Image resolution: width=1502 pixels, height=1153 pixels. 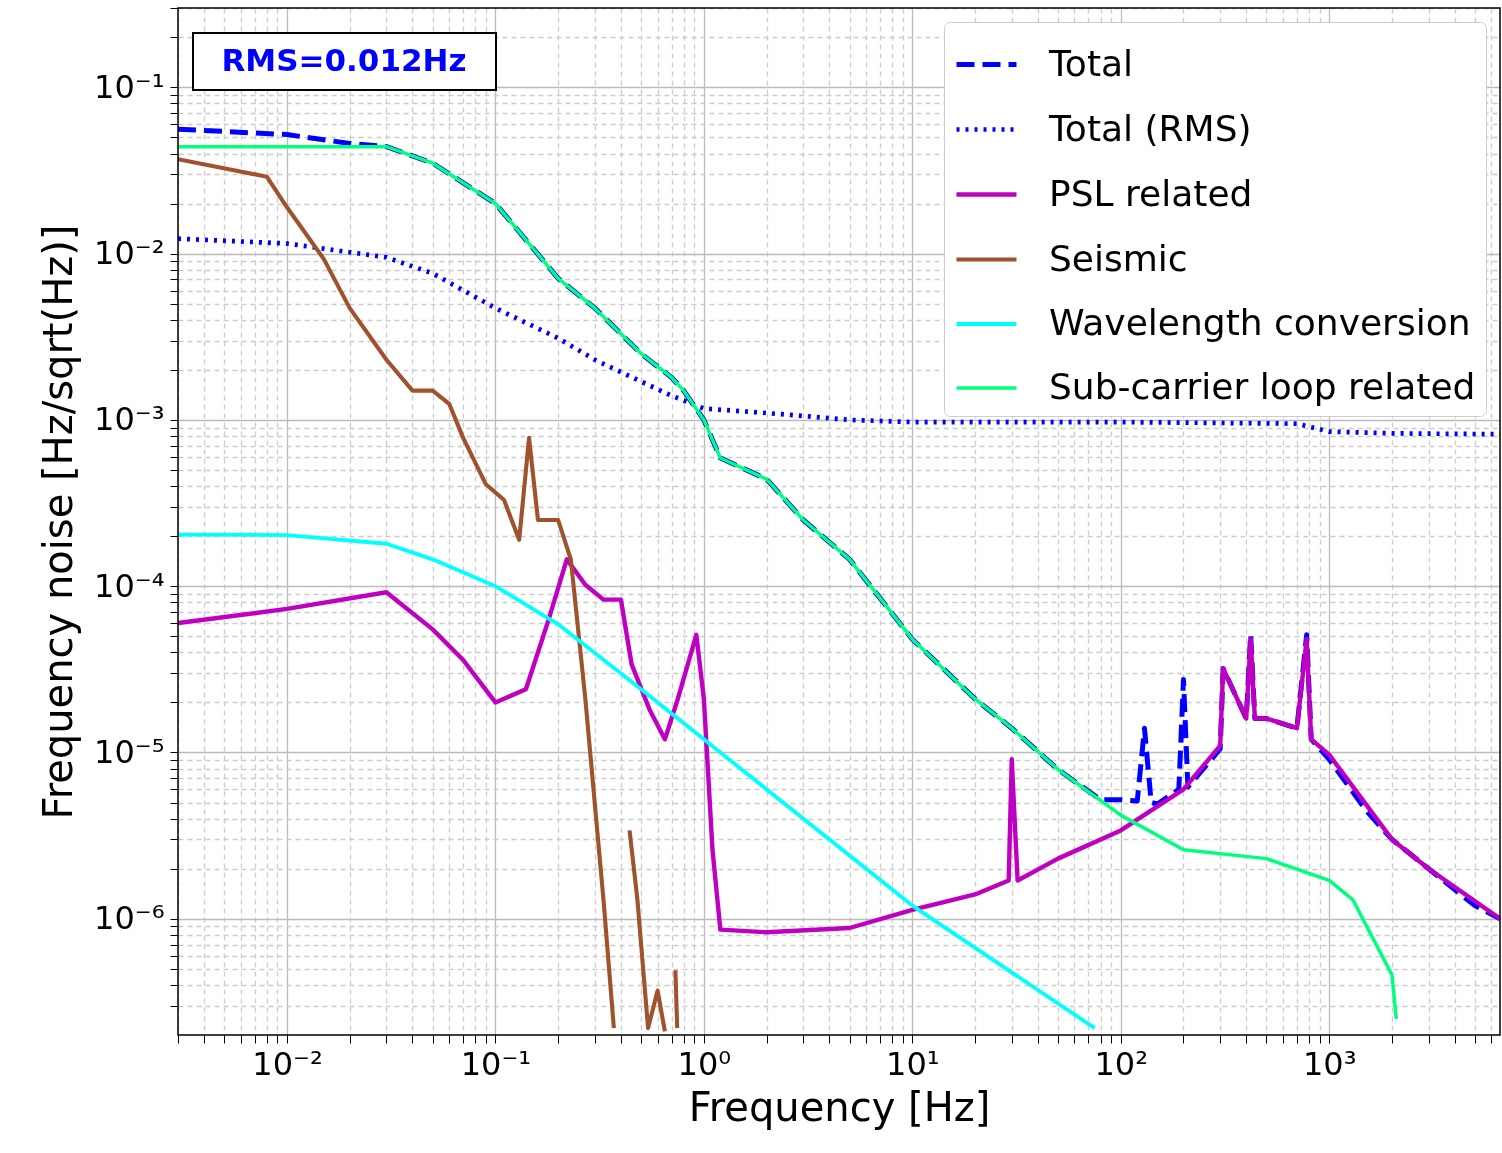 What do you see at coordinates (58, 522) in the screenshot?
I see `y-axis-title: Frequency noise [Hz/sqrt(Hz)]` at bounding box center [58, 522].